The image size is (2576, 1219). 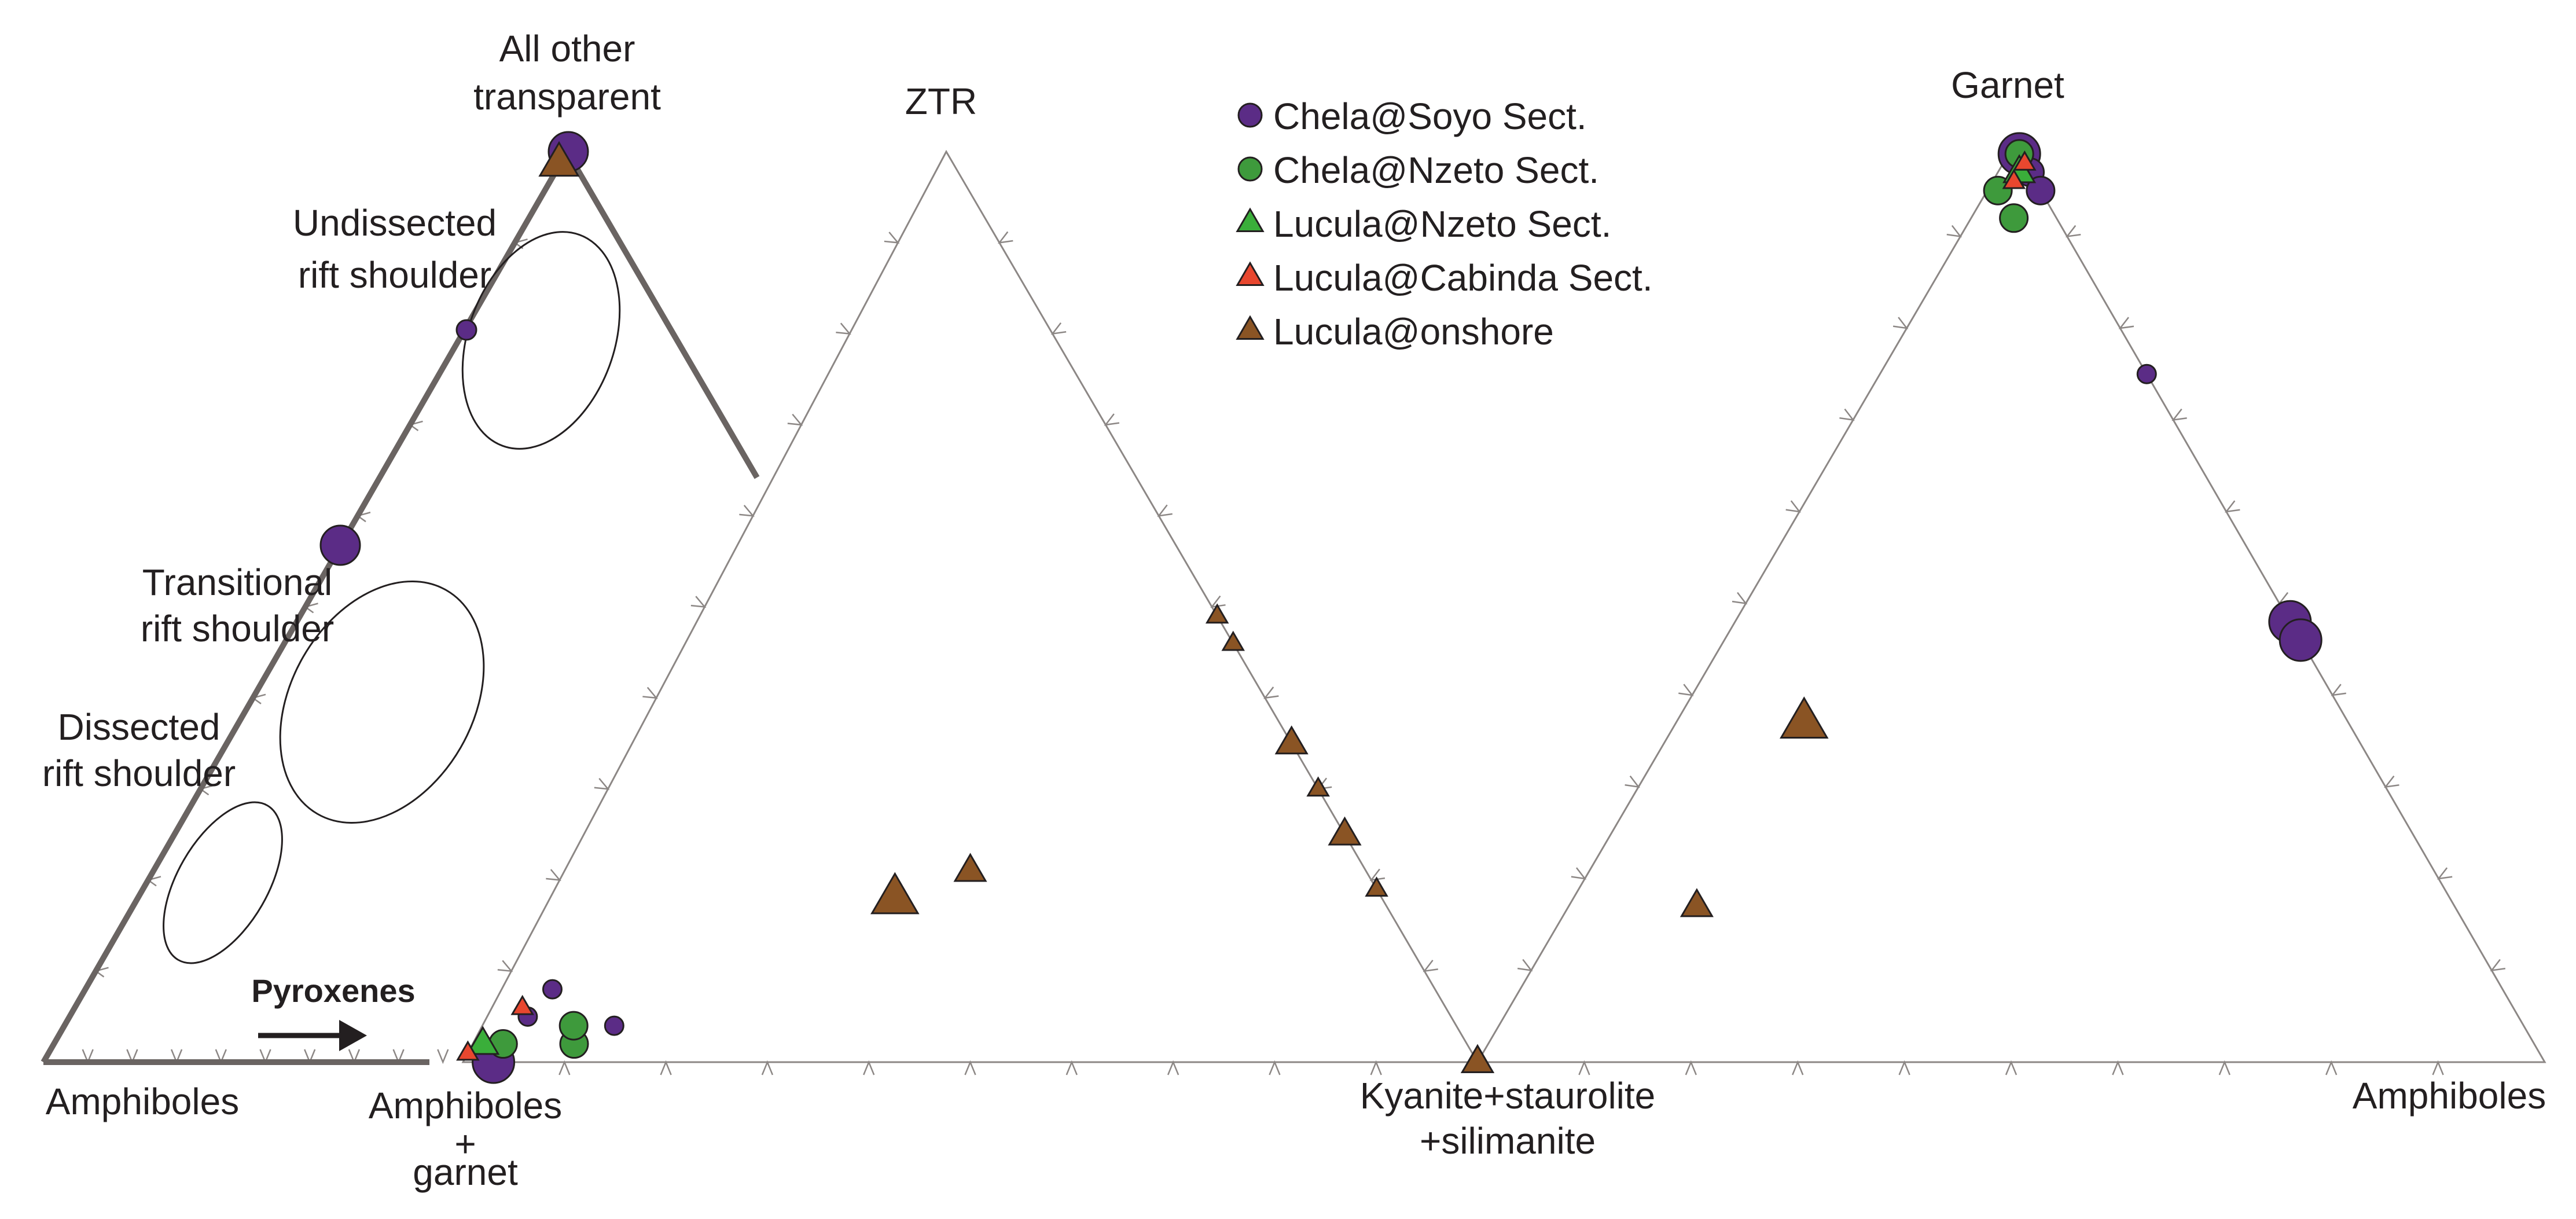 I want to click on field-label-transitional-2: rift shoulder, so click(x=237, y=628).